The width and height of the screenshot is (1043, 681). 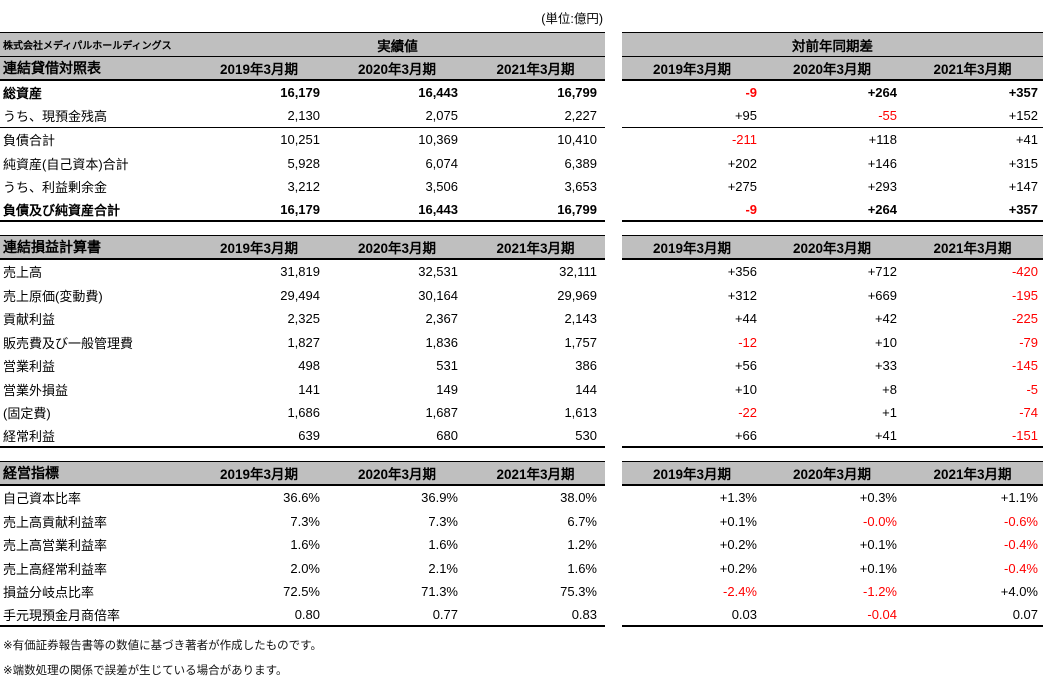 I want to click on actual-value: 2,325, so click(x=303, y=319).